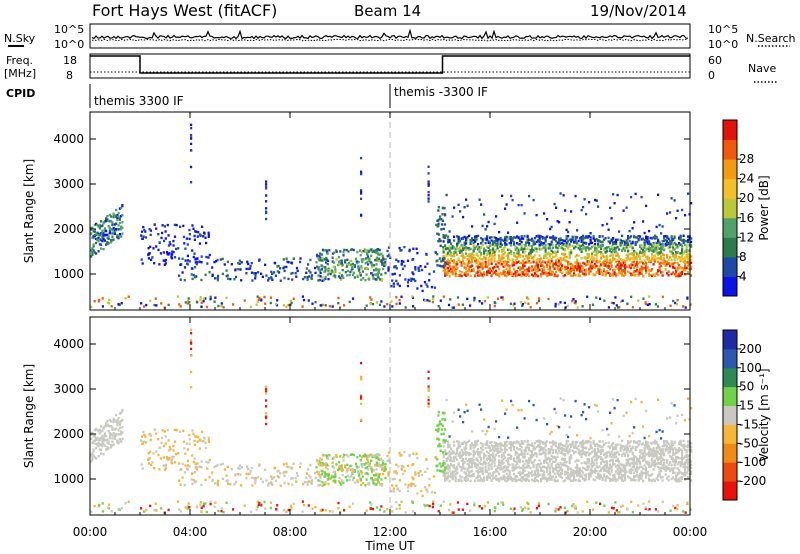  What do you see at coordinates (771, 38) in the screenshot?
I see `noise-right-label: N.Search` at bounding box center [771, 38].